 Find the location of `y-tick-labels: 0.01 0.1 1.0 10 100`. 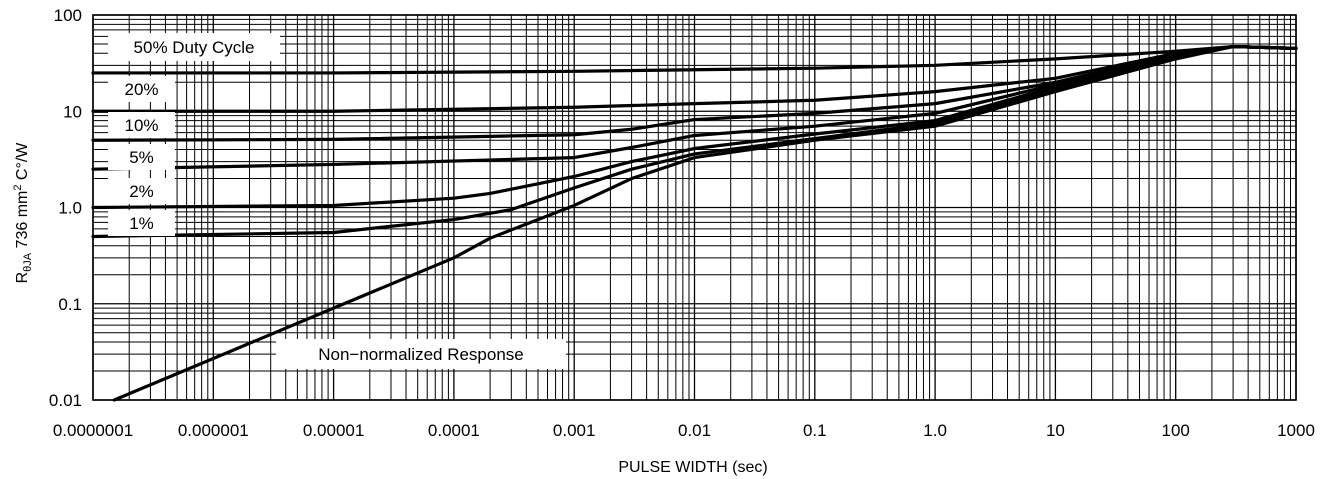

y-tick-labels: 0.01 0.1 1.0 10 100 is located at coordinates (65, 208).